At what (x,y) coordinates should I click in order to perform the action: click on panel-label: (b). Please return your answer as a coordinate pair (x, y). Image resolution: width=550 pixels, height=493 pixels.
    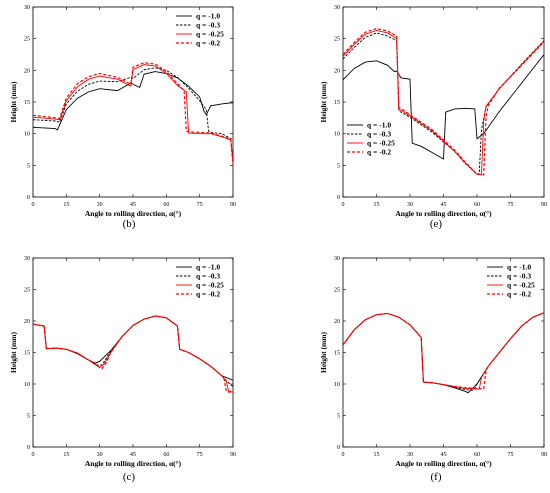
    Looking at the image, I should click on (129, 224).